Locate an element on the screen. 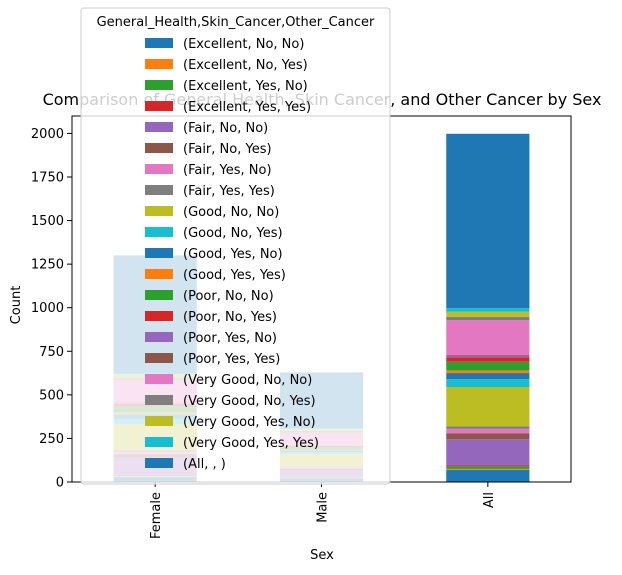 The width and height of the screenshot is (622, 575). legend-entry-label: (Very Good, Yes, Yes) is located at coordinates (251, 443).